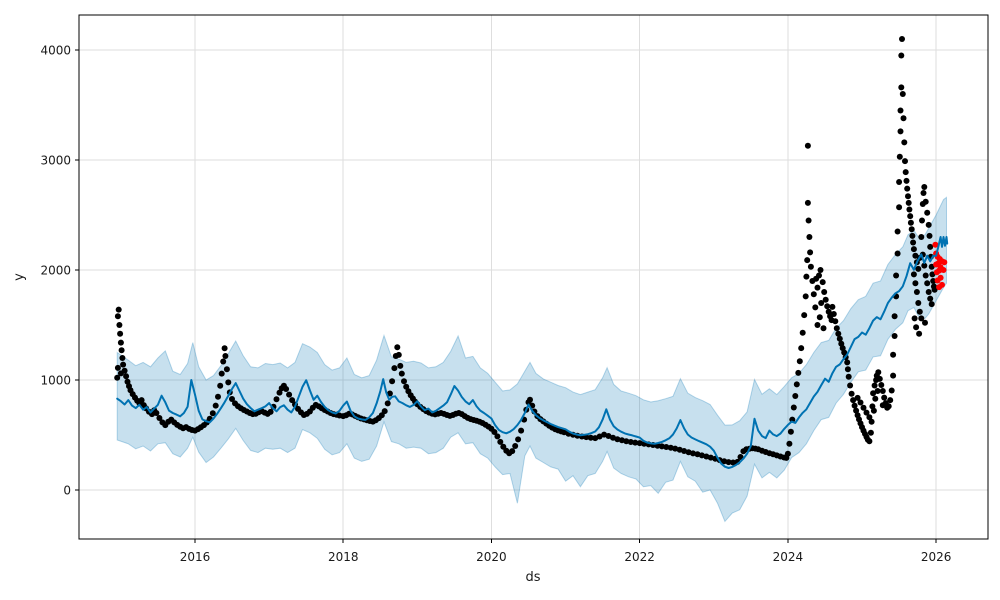  I want to click on x-tick-label: 2016, so click(195, 557).